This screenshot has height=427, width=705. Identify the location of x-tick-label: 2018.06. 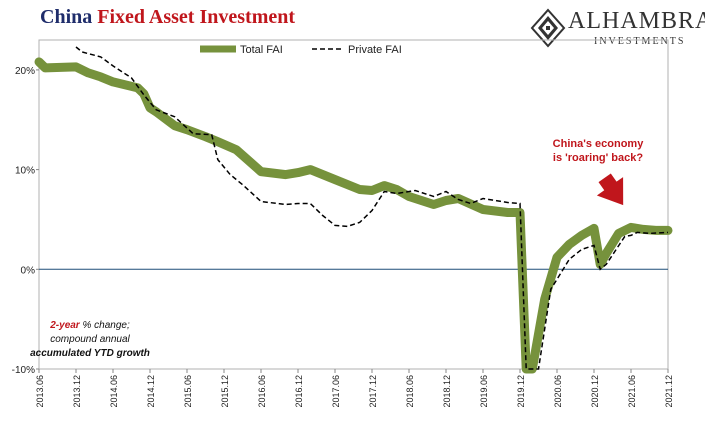
(410, 391).